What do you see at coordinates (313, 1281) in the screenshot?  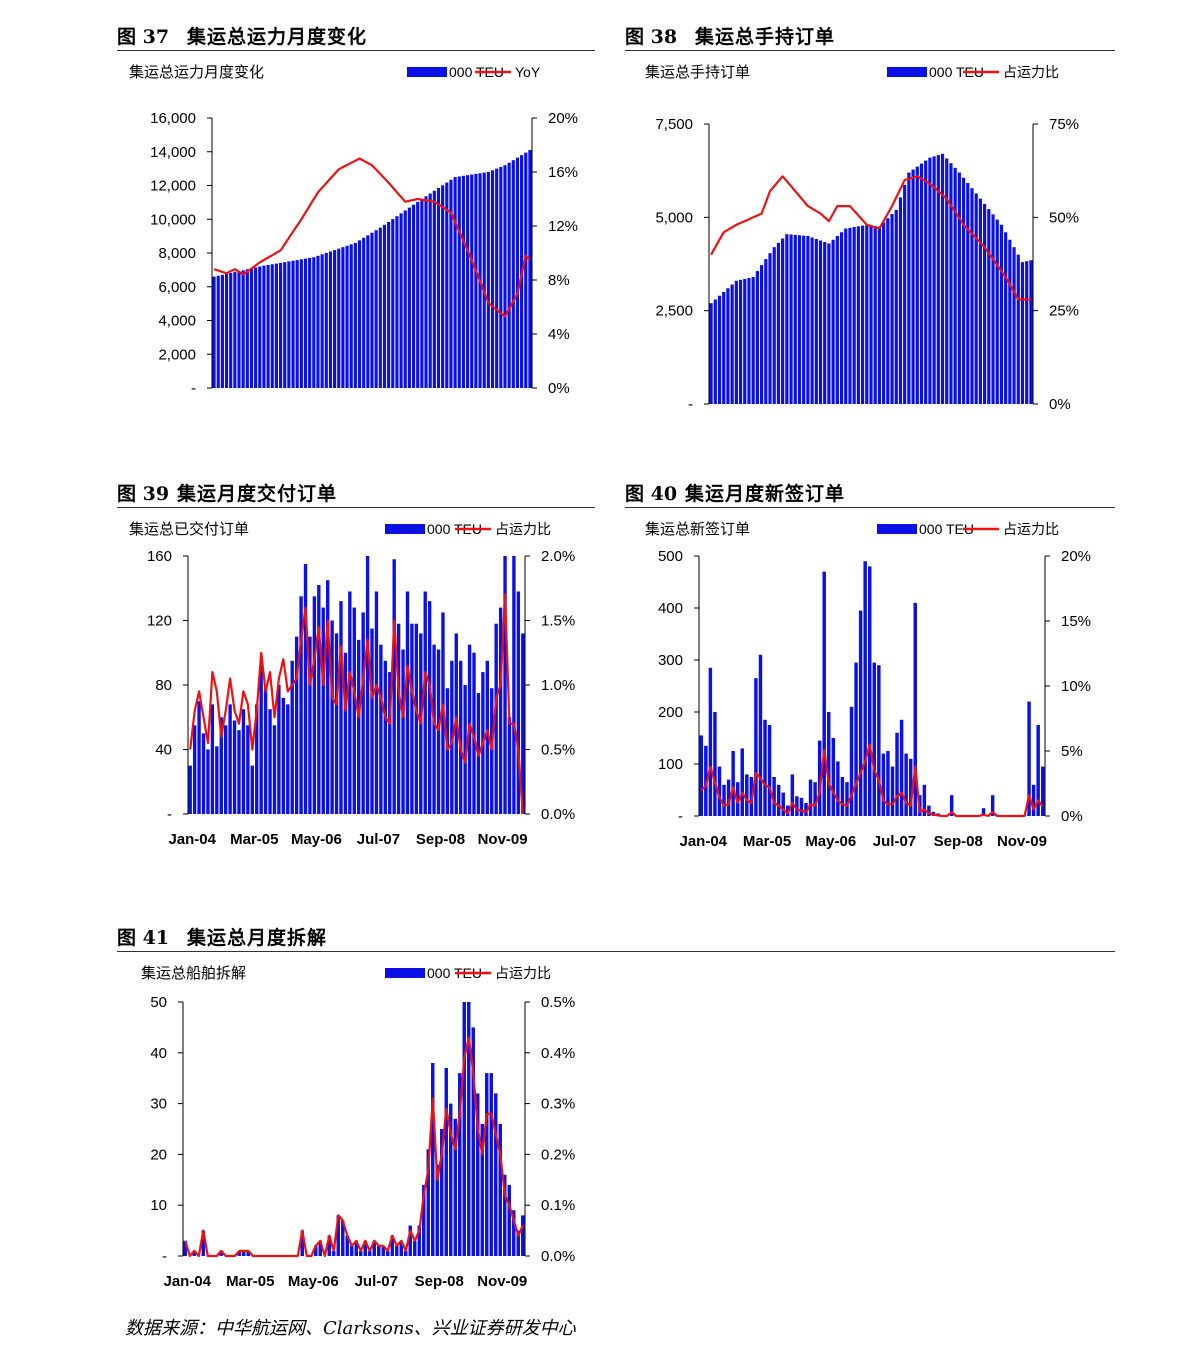 I see `x-tick-label: May-06` at bounding box center [313, 1281].